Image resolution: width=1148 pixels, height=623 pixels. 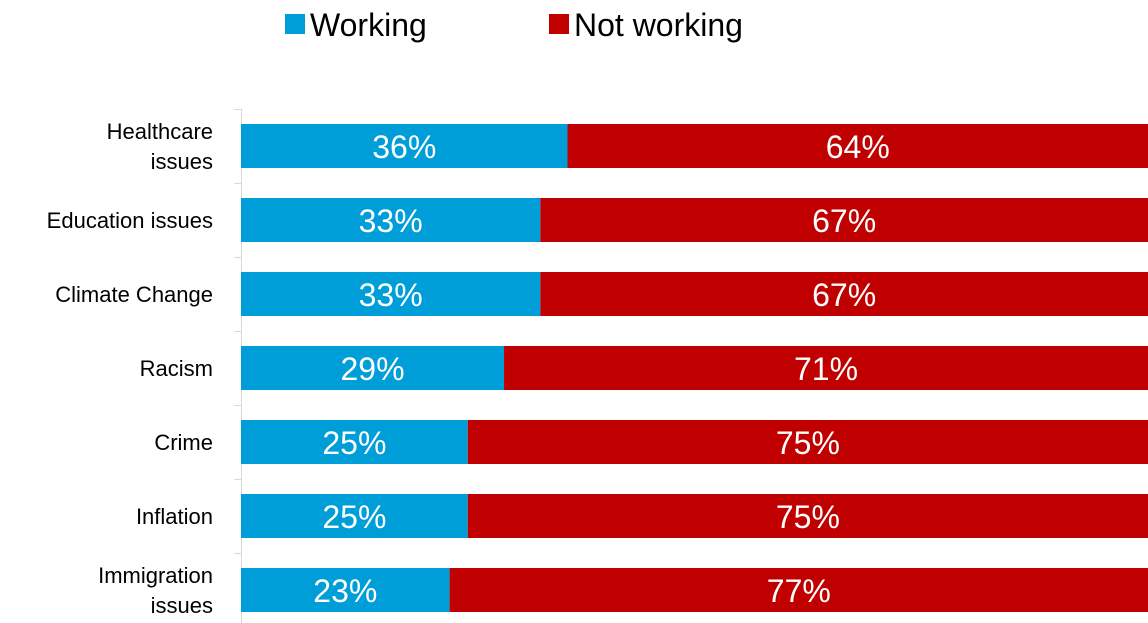 I want to click on bar-not-working-inflation, so click(x=807, y=516).